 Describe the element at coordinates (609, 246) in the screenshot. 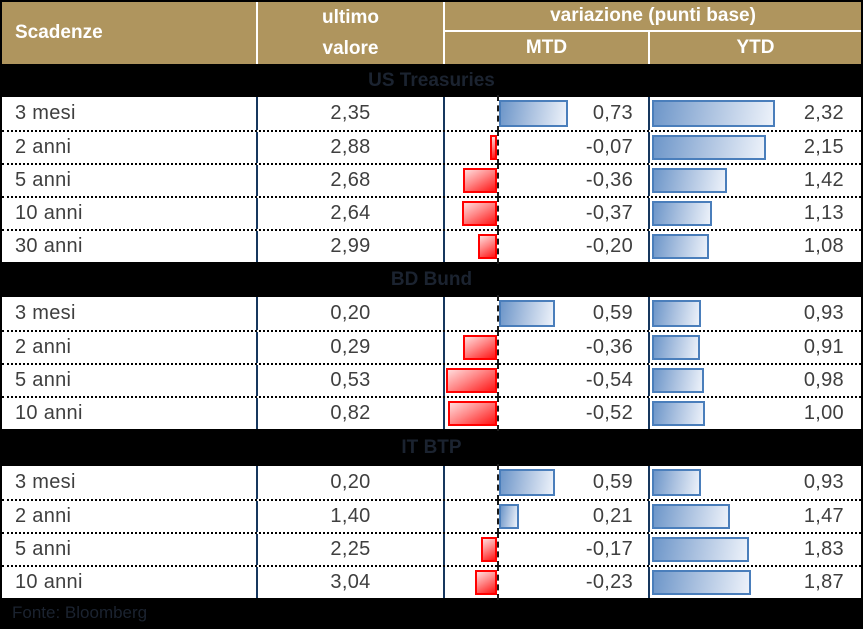

I see `mtd-value: -0,20` at that location.